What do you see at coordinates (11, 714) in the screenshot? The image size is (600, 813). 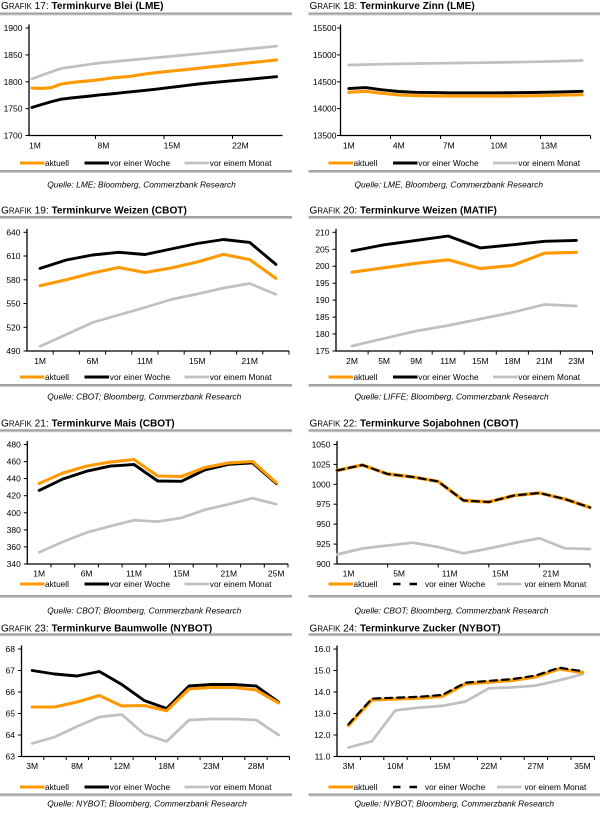 I see `svg-text: 65` at bounding box center [11, 714].